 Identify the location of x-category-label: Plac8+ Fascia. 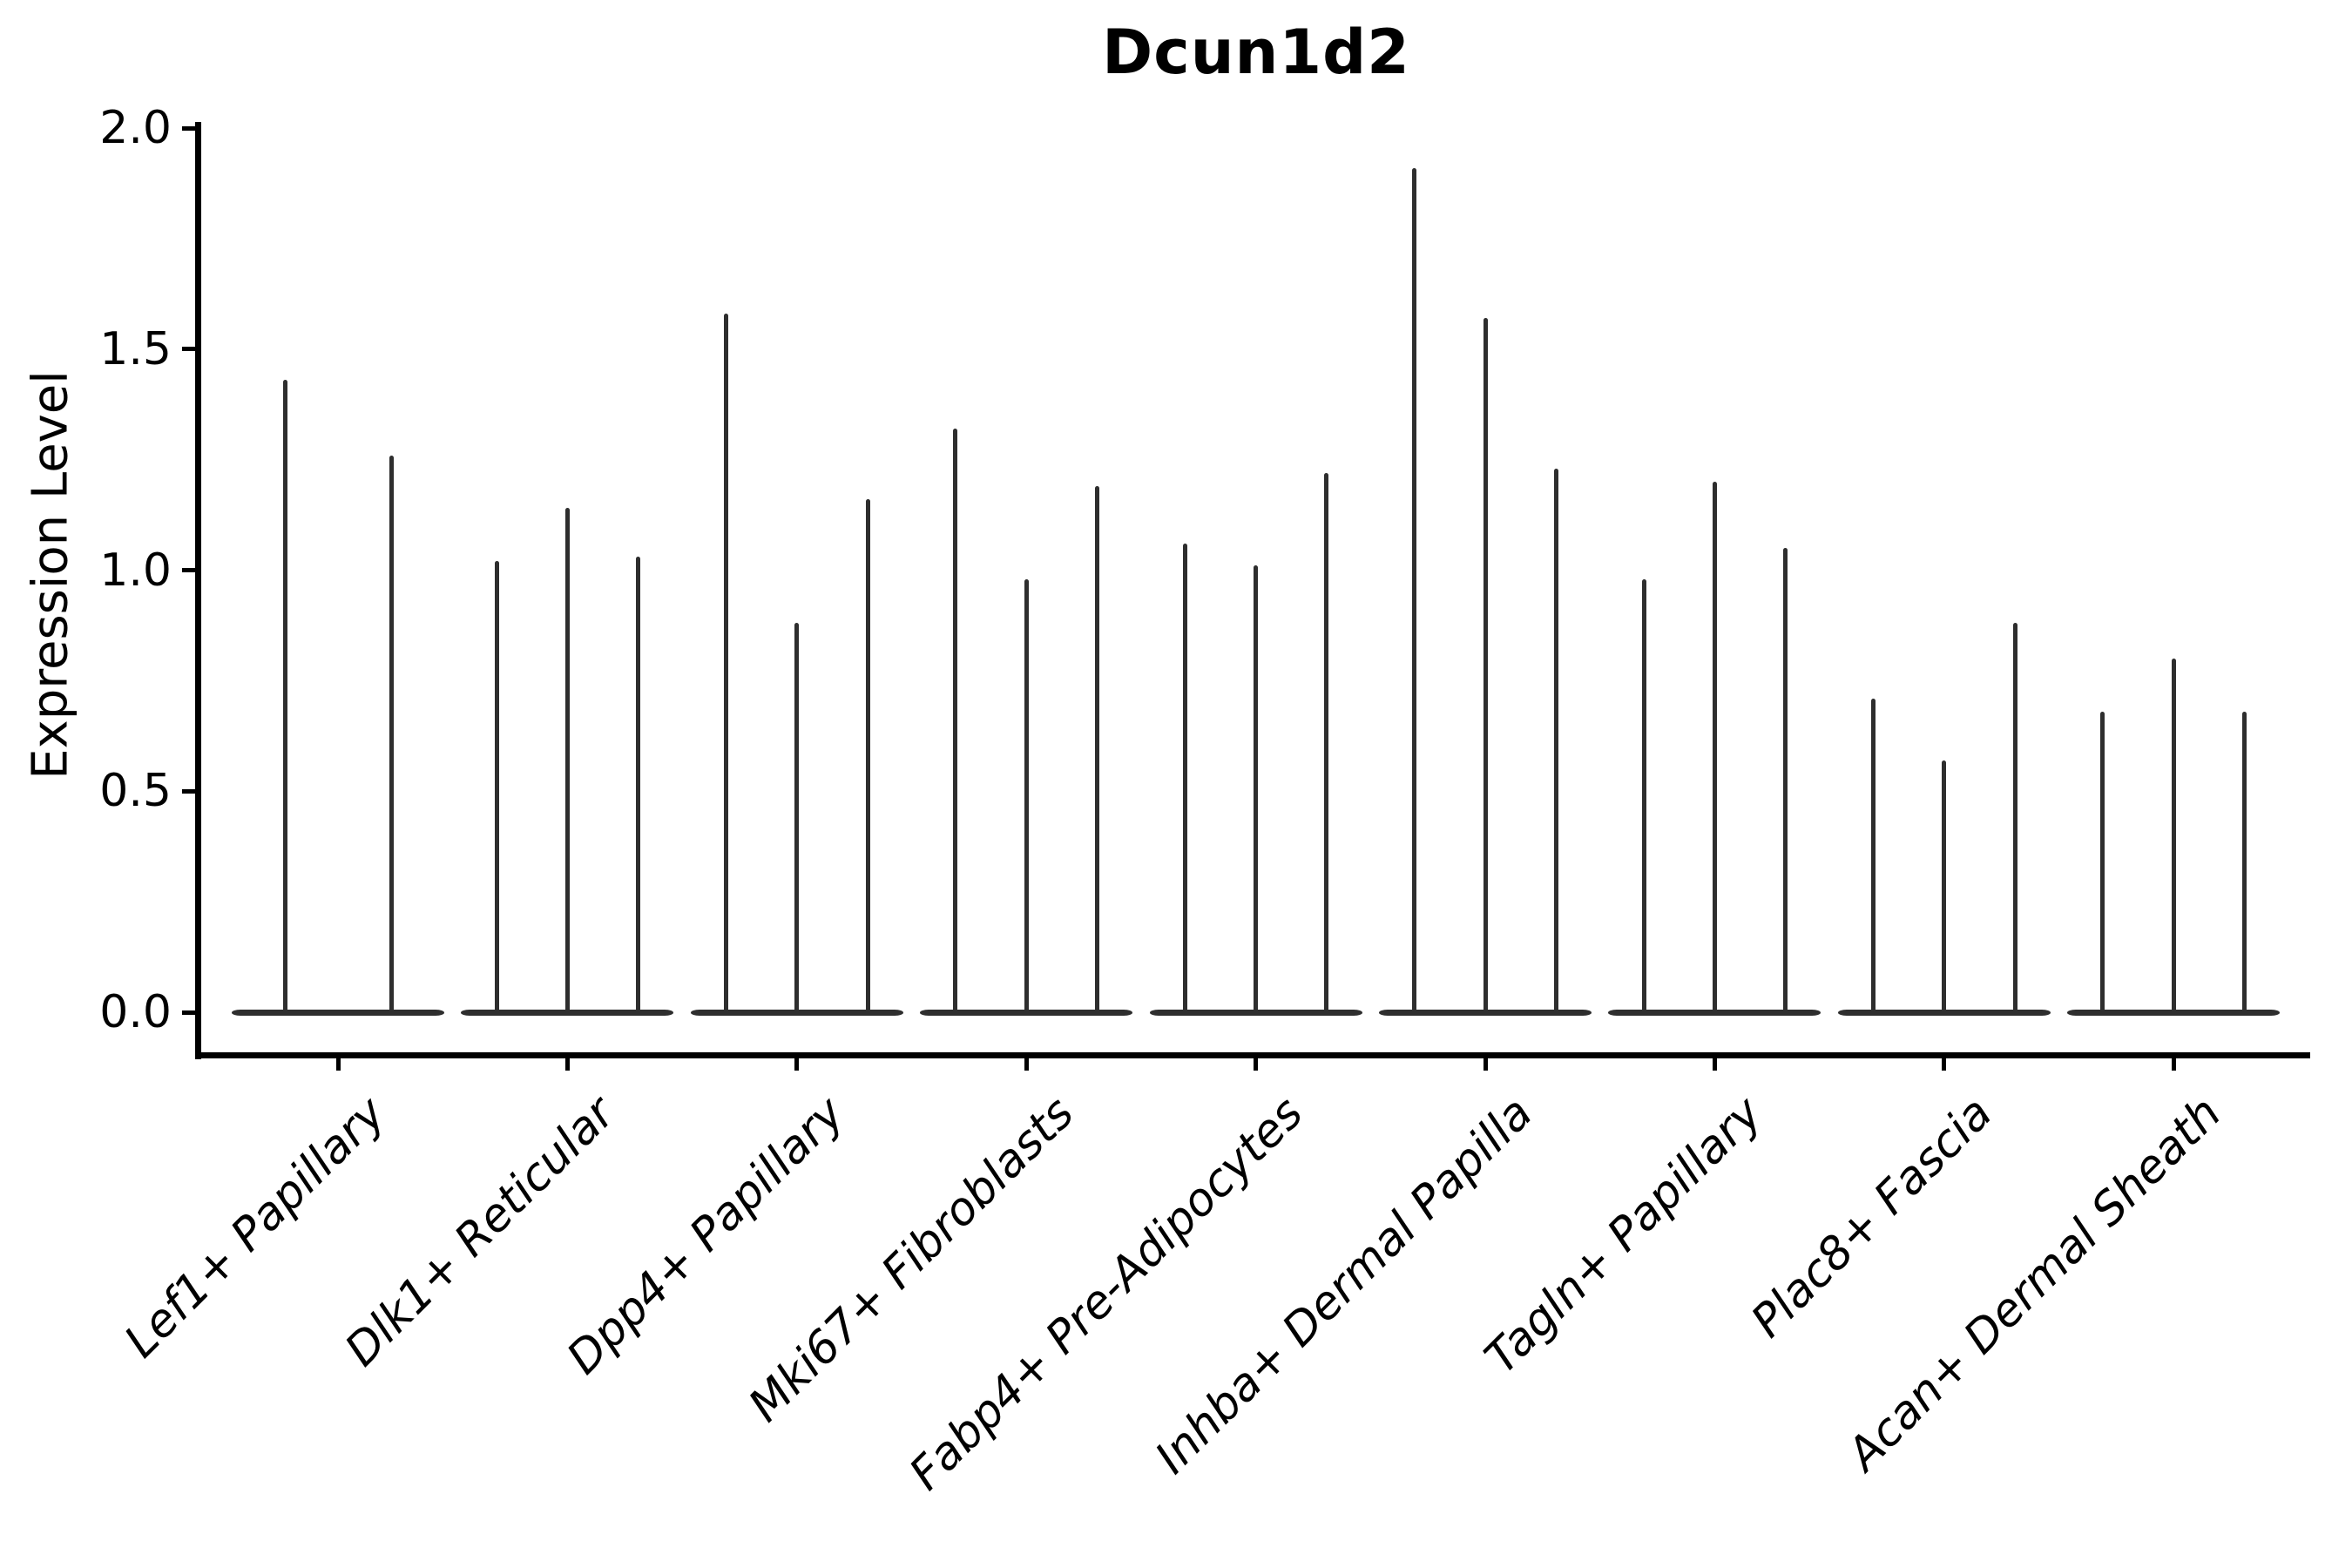
(1872, 1217).